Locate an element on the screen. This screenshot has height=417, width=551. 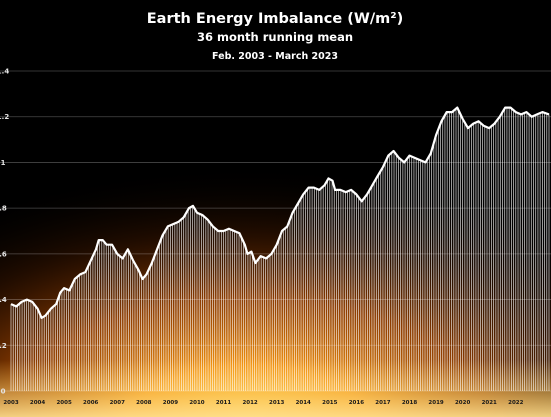
x-tick-label: 2003 is located at coordinates (10, 403).